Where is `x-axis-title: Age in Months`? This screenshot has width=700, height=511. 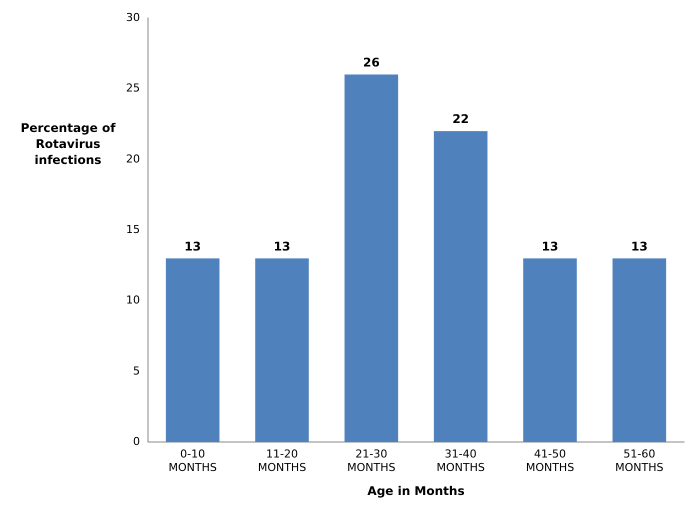 x-axis-title: Age in Months is located at coordinates (416, 491).